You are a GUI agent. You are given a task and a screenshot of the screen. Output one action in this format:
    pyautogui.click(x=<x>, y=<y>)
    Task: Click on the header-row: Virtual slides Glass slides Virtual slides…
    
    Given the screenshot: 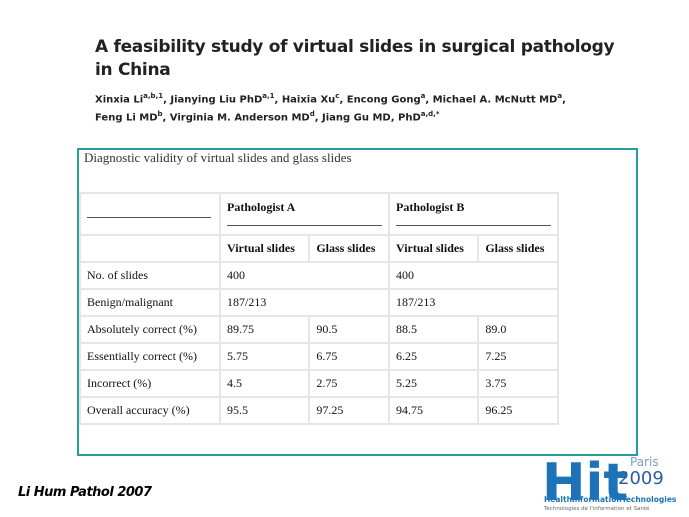 What is the action you would take?
    pyautogui.click(x=319, y=248)
    